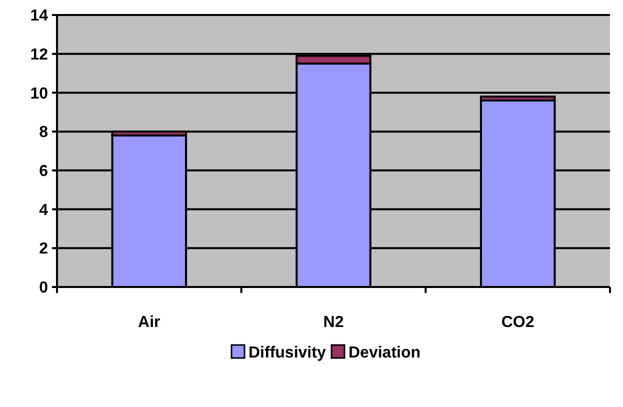 The height and width of the screenshot is (407, 623). Describe the element at coordinates (333, 322) in the screenshot. I see `x-tick-label: N2` at that location.